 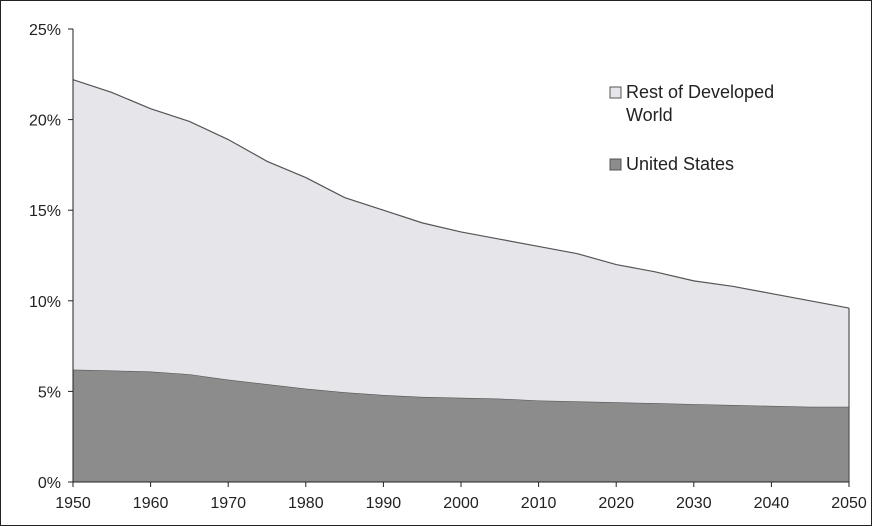 I want to click on x-tick-label: 1960, so click(x=151, y=503).